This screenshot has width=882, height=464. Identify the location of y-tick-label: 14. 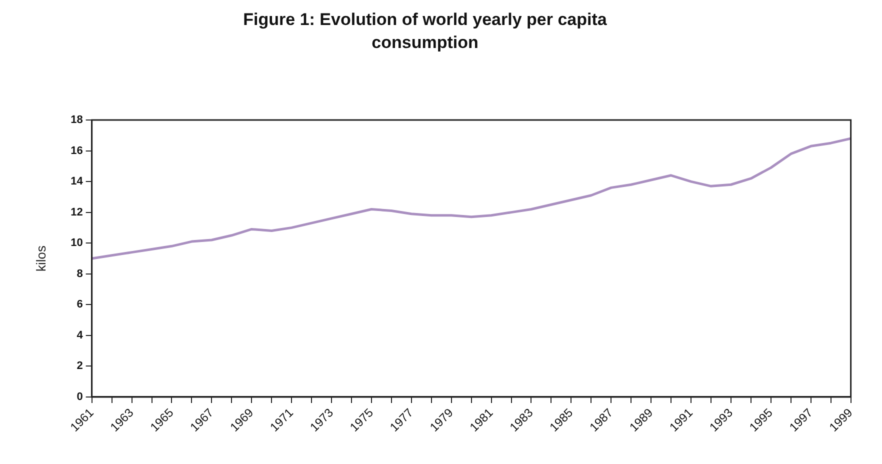
(77, 182).